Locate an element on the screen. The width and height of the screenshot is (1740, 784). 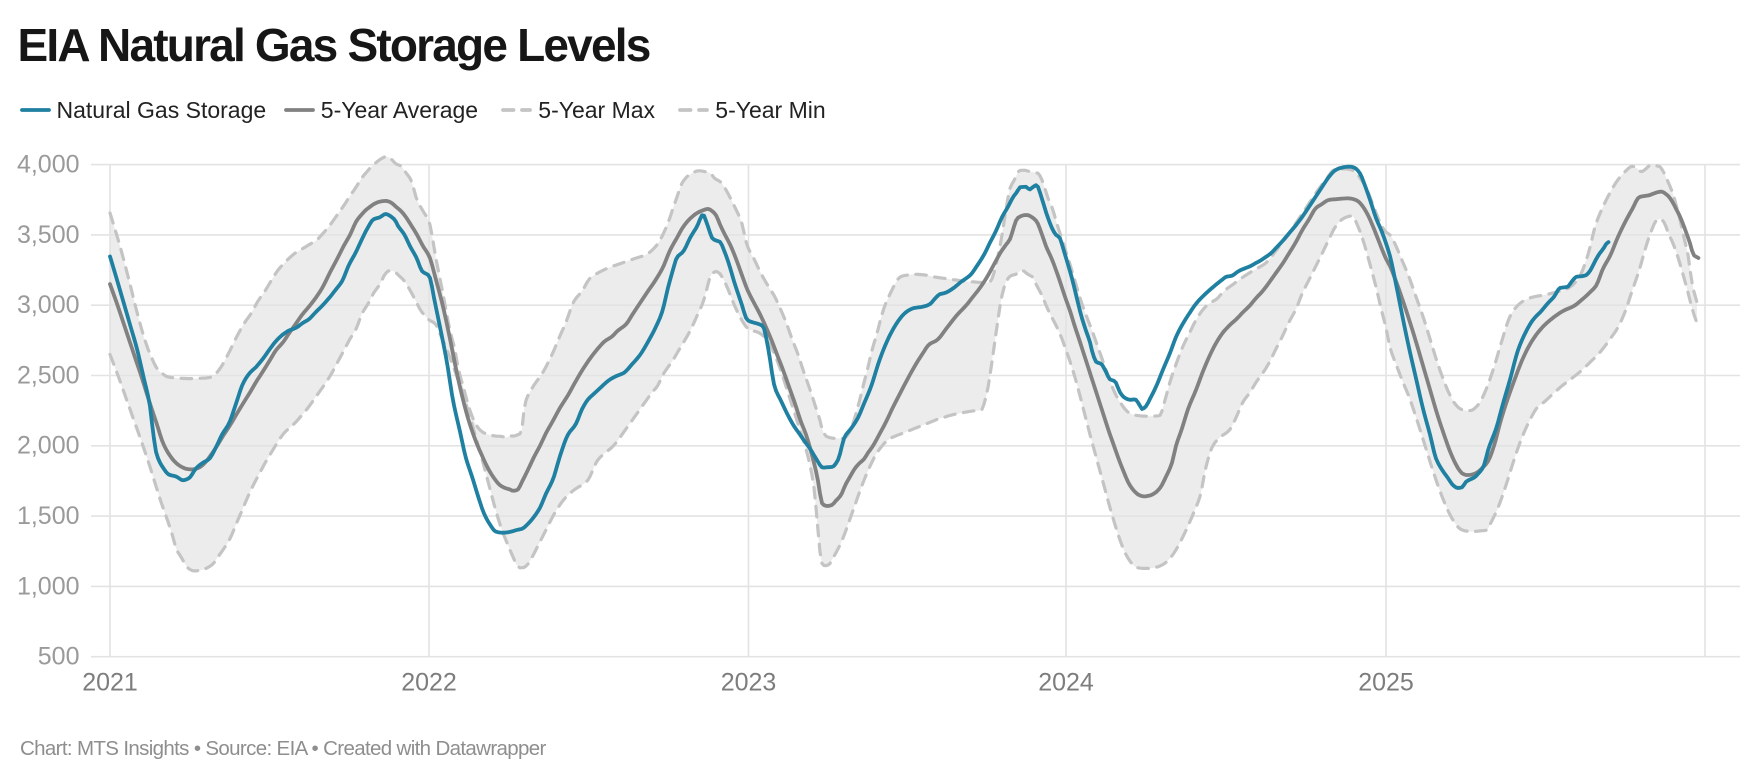
svg-text: 2025 is located at coordinates (1386, 683).